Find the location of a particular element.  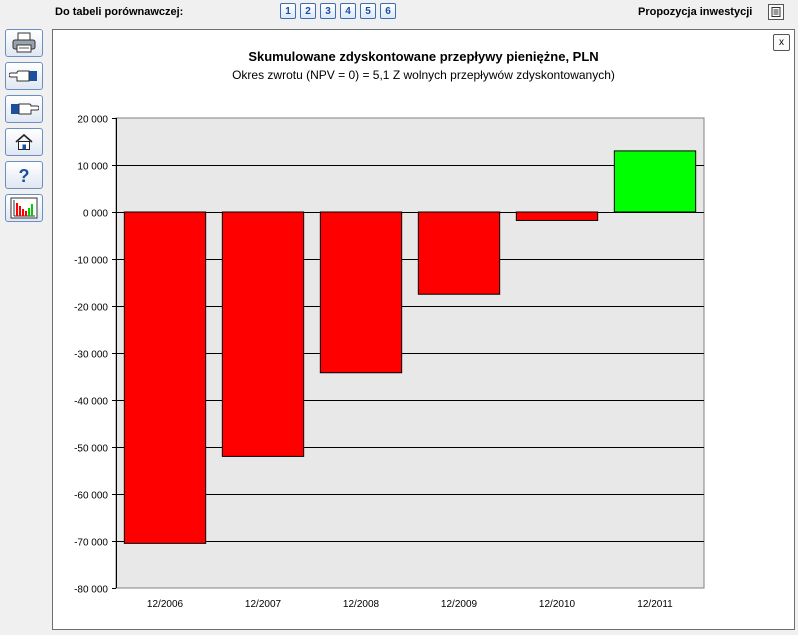

y-tick-label: -80 000 is located at coordinates (91, 590).